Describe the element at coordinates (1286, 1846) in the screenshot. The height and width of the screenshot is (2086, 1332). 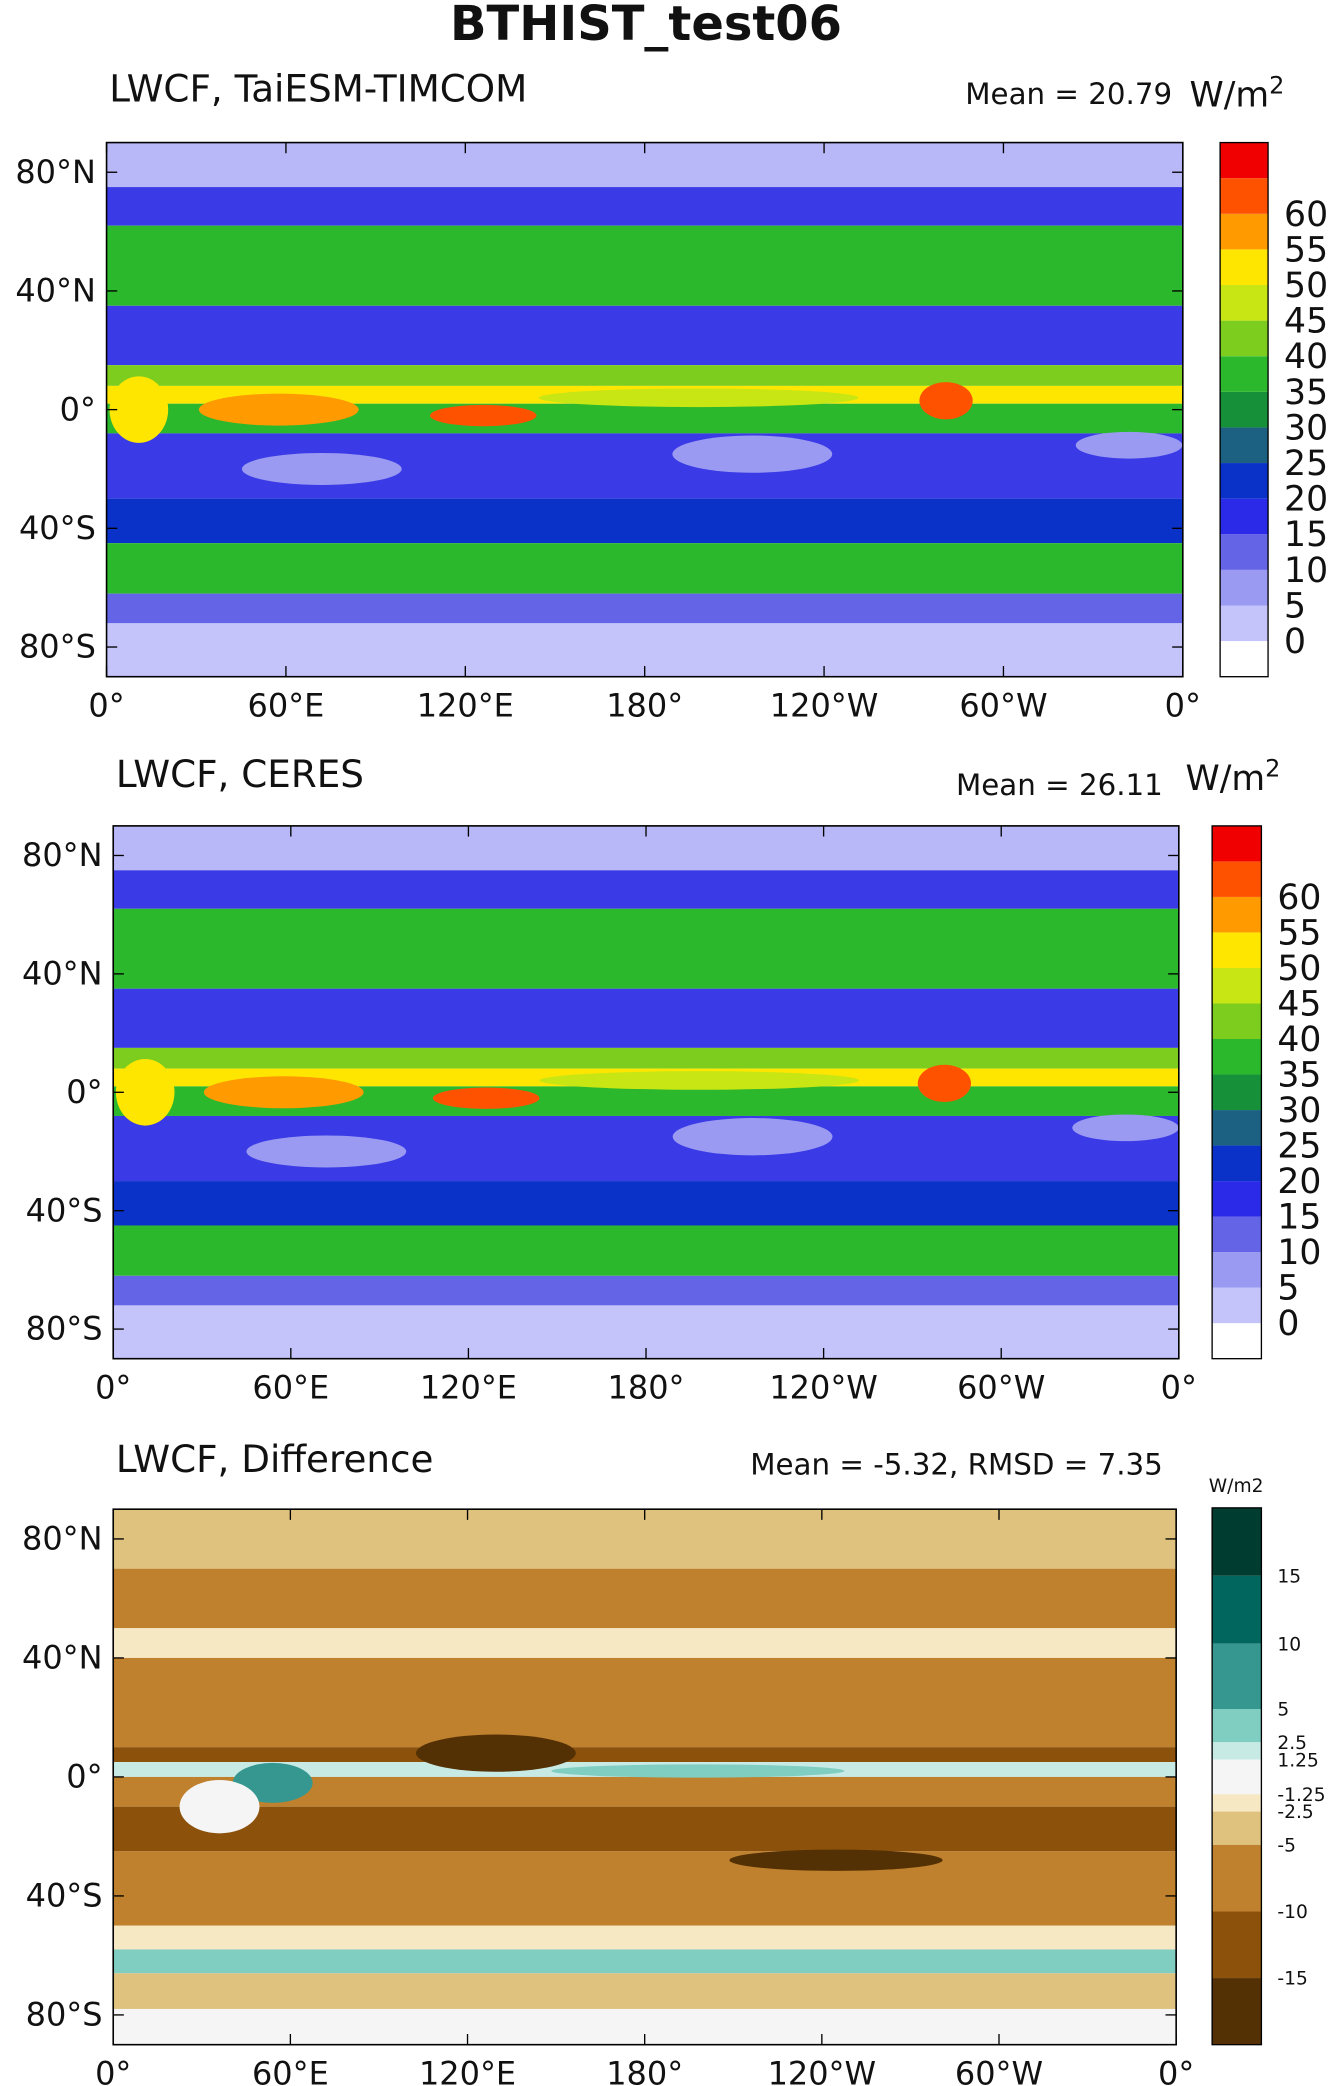
I see `colorbar-label: -5` at that location.